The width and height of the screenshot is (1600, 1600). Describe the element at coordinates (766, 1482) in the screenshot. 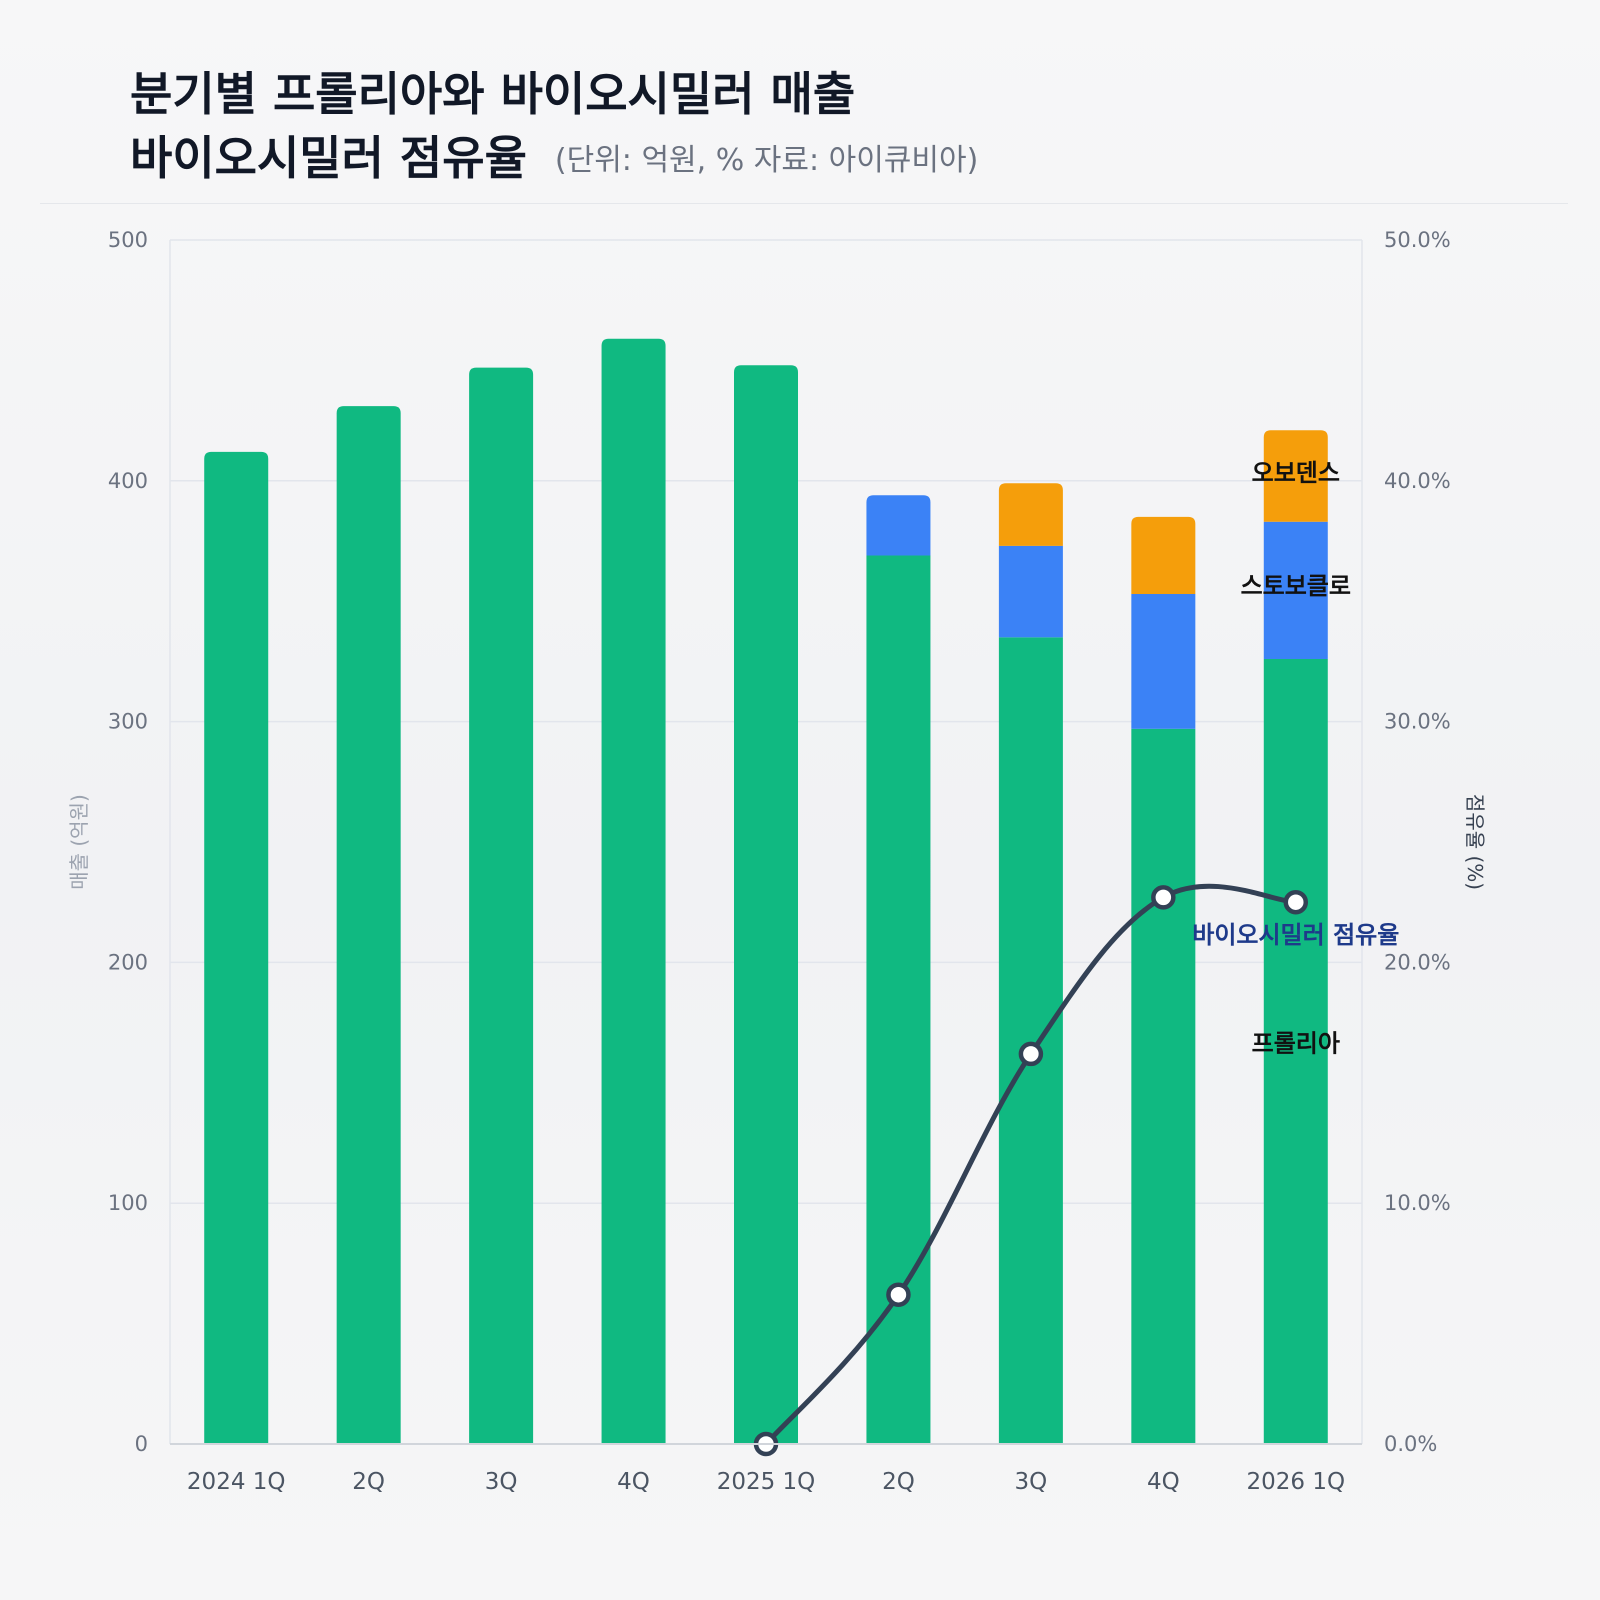

I see `x-tick-label: 2025 1Q` at that location.